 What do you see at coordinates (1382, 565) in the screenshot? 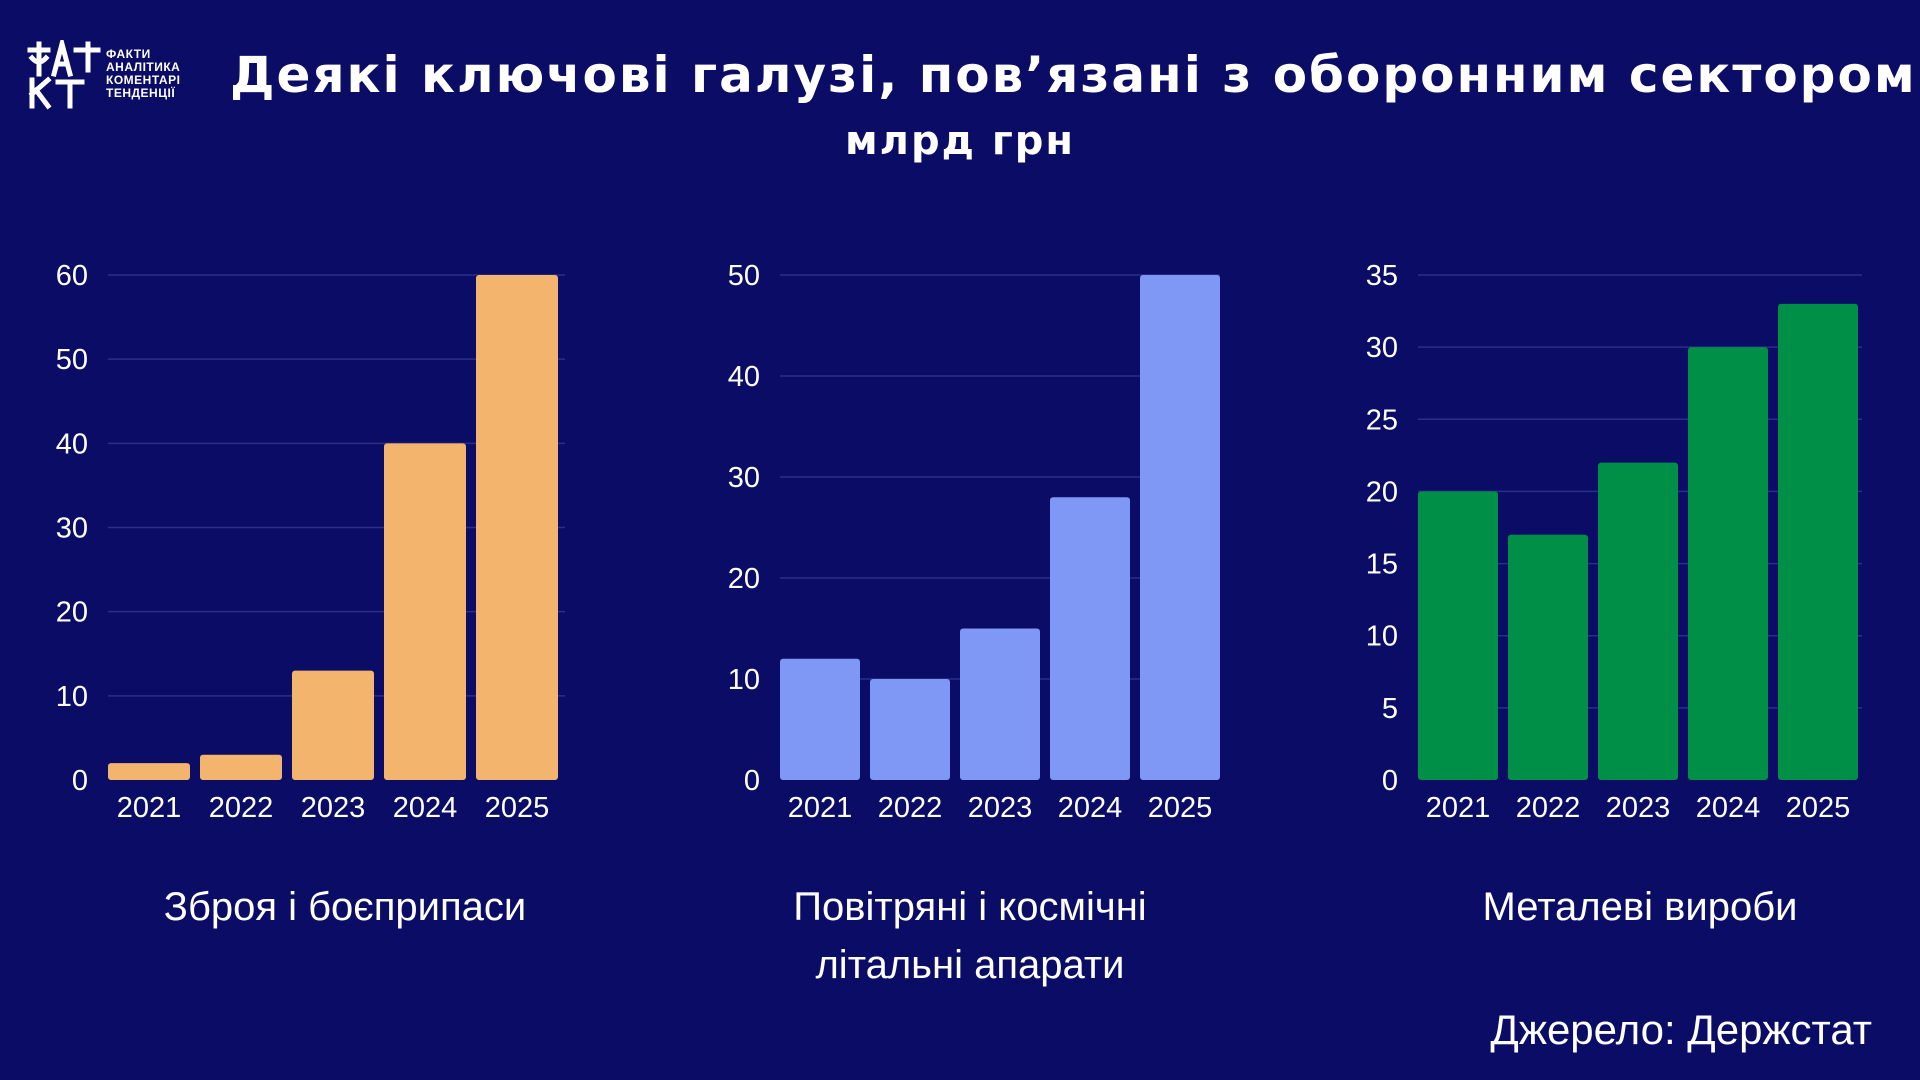
I see `y-tick-label: 15` at bounding box center [1382, 565].